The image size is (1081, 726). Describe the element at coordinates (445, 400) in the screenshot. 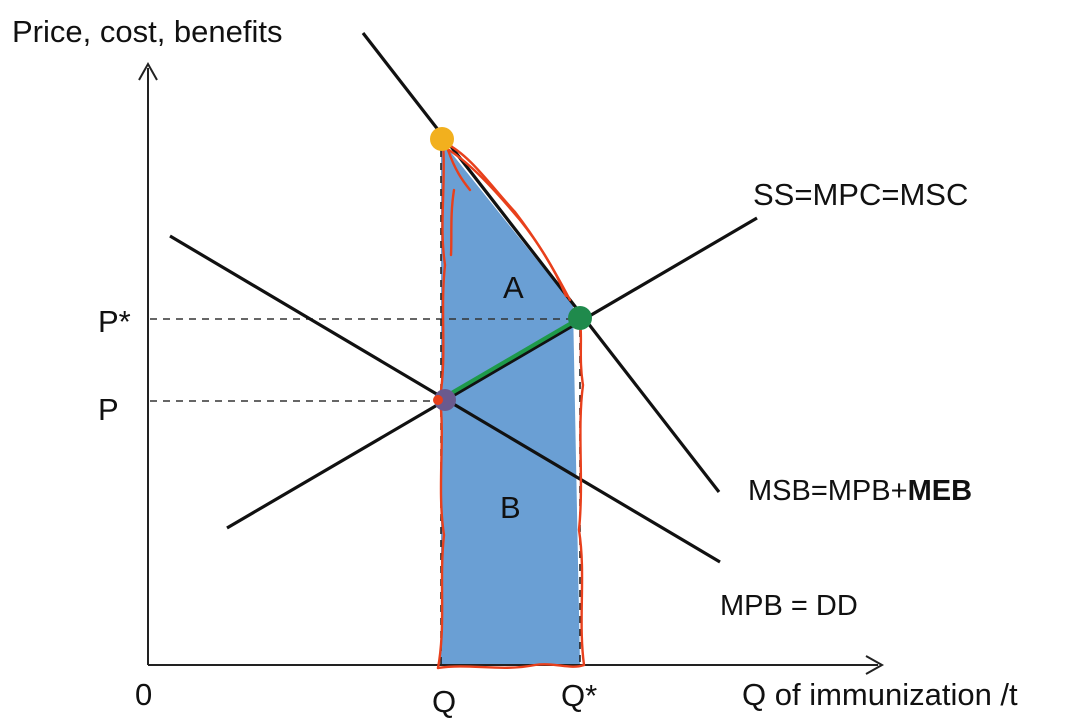

I see `market-equilibrium-point` at that location.